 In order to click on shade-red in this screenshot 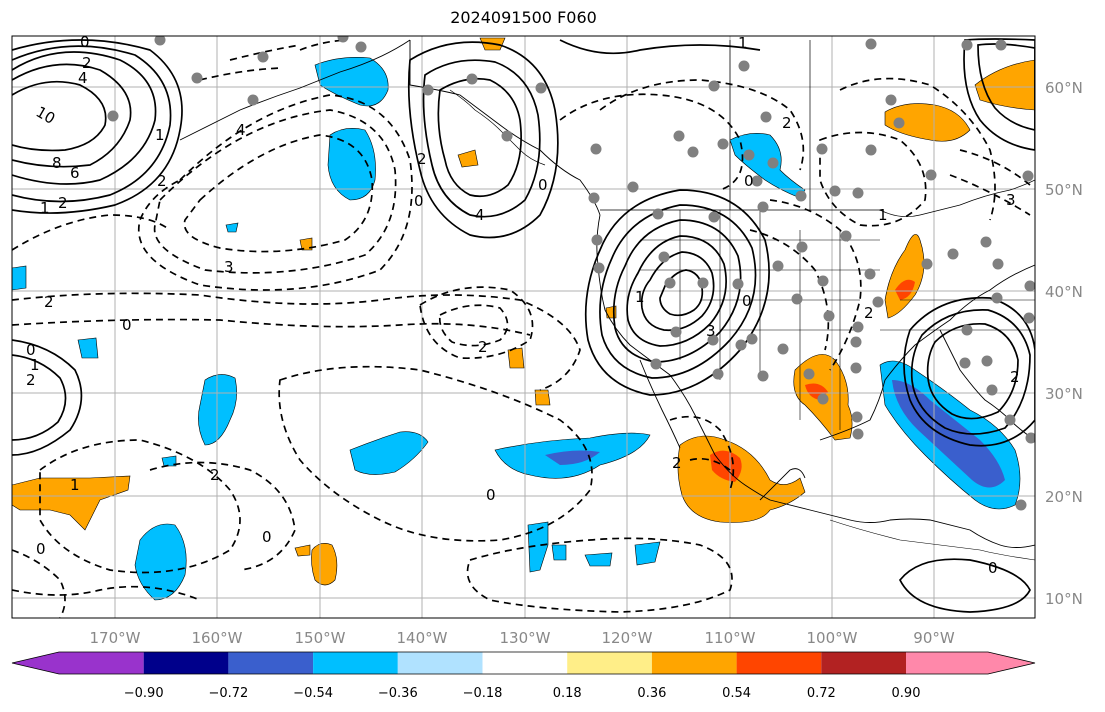, I will do `click(905, 289)`.